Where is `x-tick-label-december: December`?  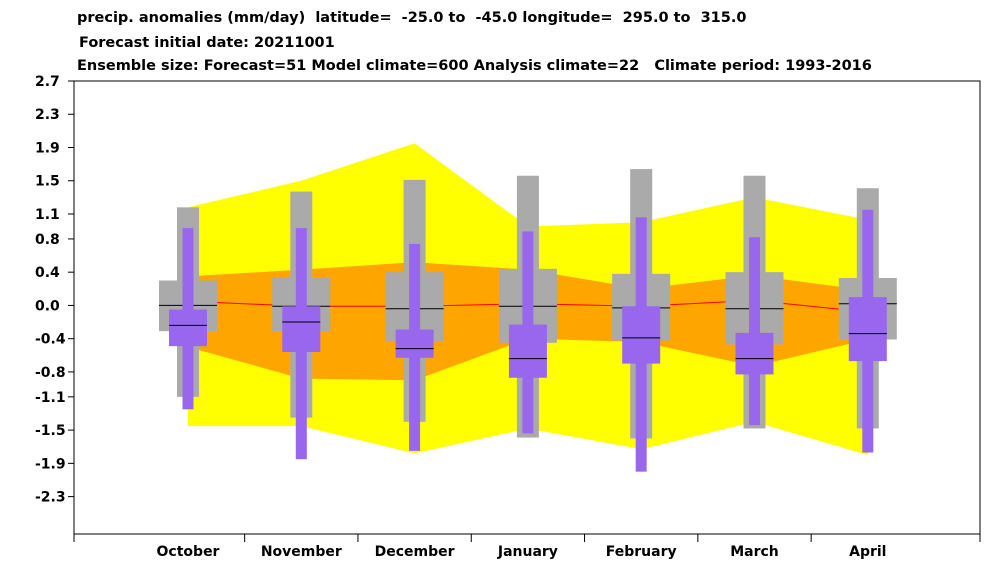
x-tick-label-december: December is located at coordinates (415, 552).